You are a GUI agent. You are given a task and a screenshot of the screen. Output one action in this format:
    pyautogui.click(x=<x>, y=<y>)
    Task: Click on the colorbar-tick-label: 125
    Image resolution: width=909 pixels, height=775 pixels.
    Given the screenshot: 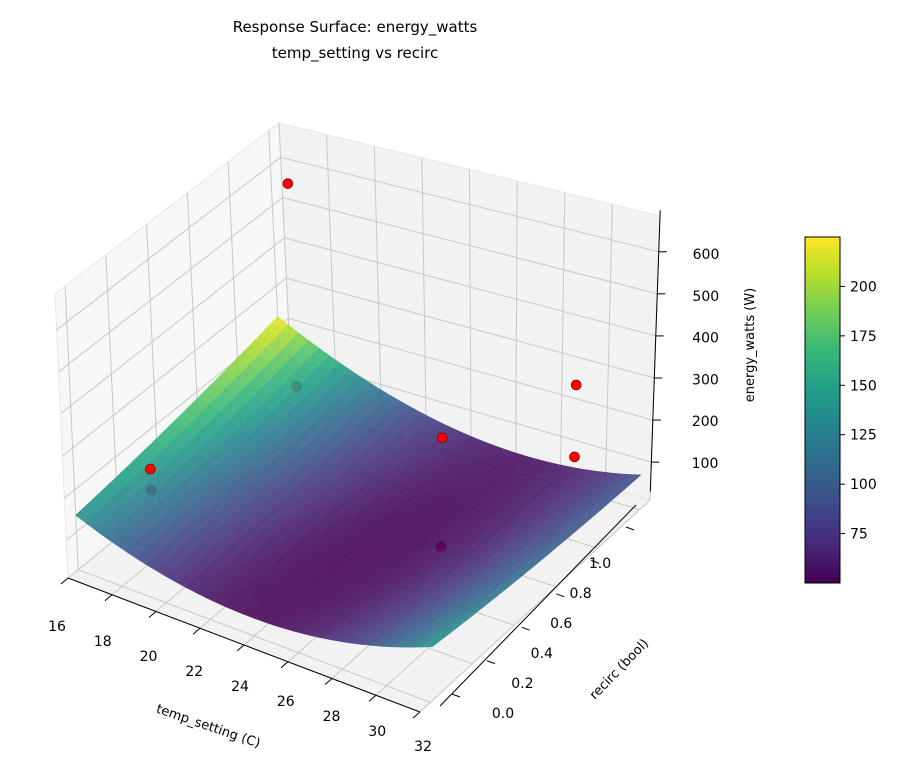 What is the action you would take?
    pyautogui.click(x=863, y=436)
    